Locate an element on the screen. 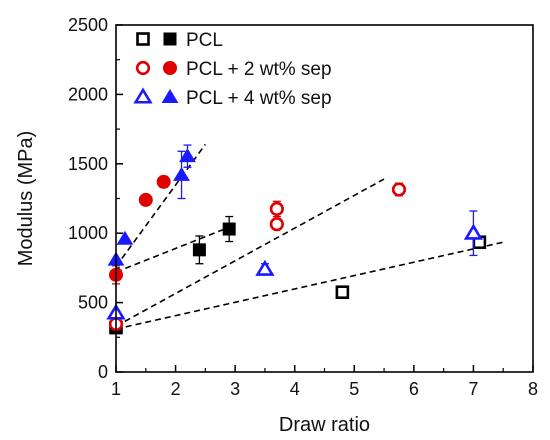 This screenshot has height=440, width=550. legend-entry: PCL + 2 wt% sep is located at coordinates (233, 69).